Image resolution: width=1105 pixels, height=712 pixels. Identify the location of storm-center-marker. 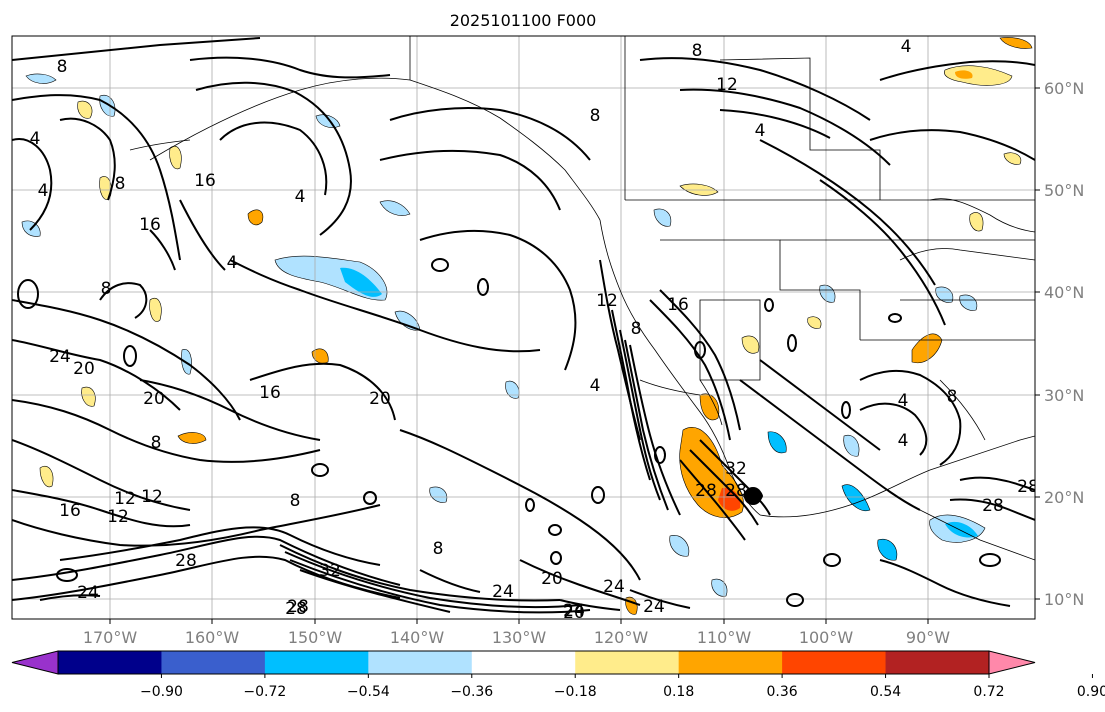
(753, 496).